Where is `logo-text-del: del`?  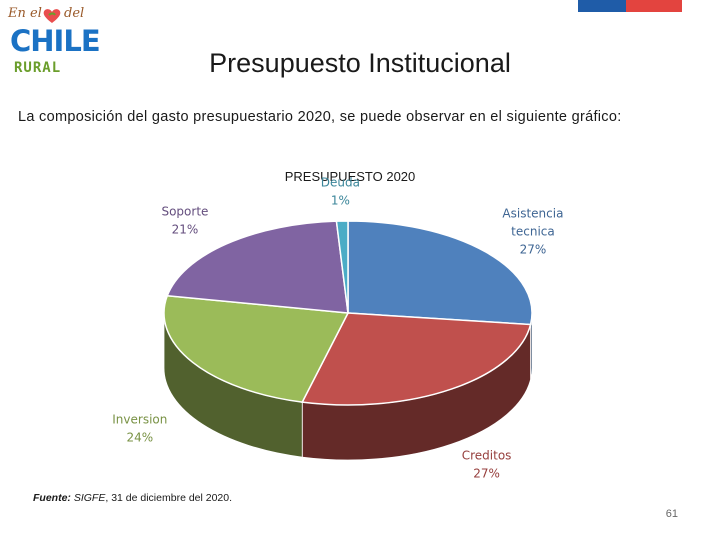 logo-text-del: del is located at coordinates (74, 13).